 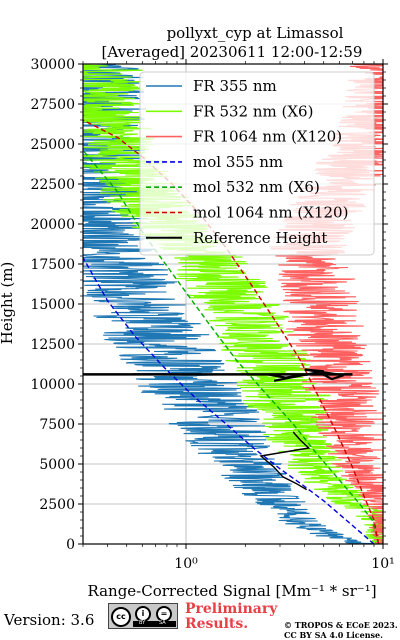 What do you see at coordinates (52, 385) in the screenshot?
I see `y-tick-label: 10000` at bounding box center [52, 385].